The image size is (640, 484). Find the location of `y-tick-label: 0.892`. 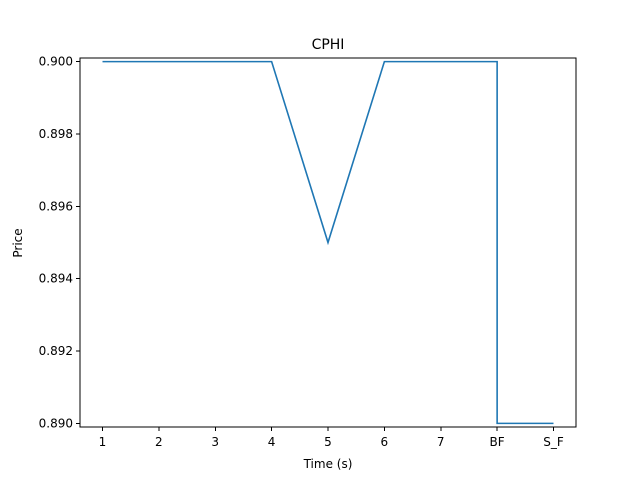

y-tick-label: 0.892 is located at coordinates (56, 351).